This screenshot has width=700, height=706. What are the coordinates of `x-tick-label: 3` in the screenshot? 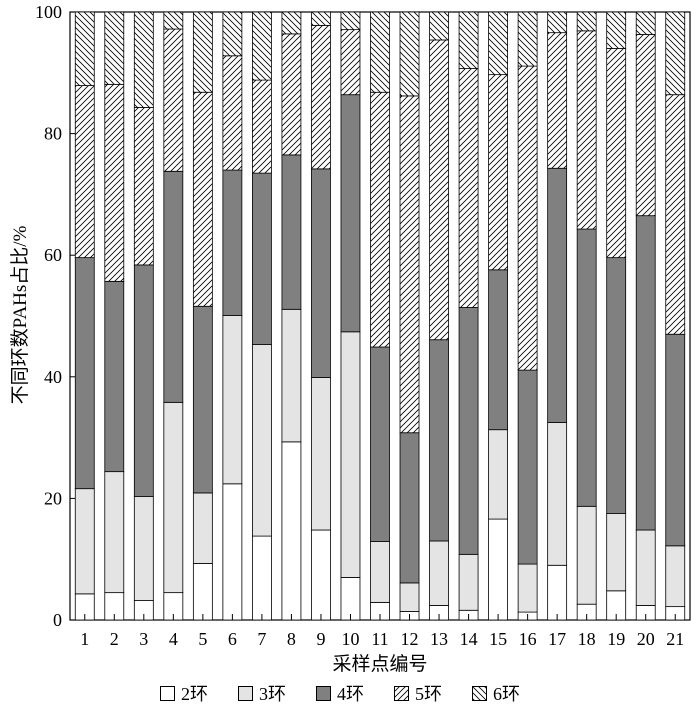 It's located at (143, 639).